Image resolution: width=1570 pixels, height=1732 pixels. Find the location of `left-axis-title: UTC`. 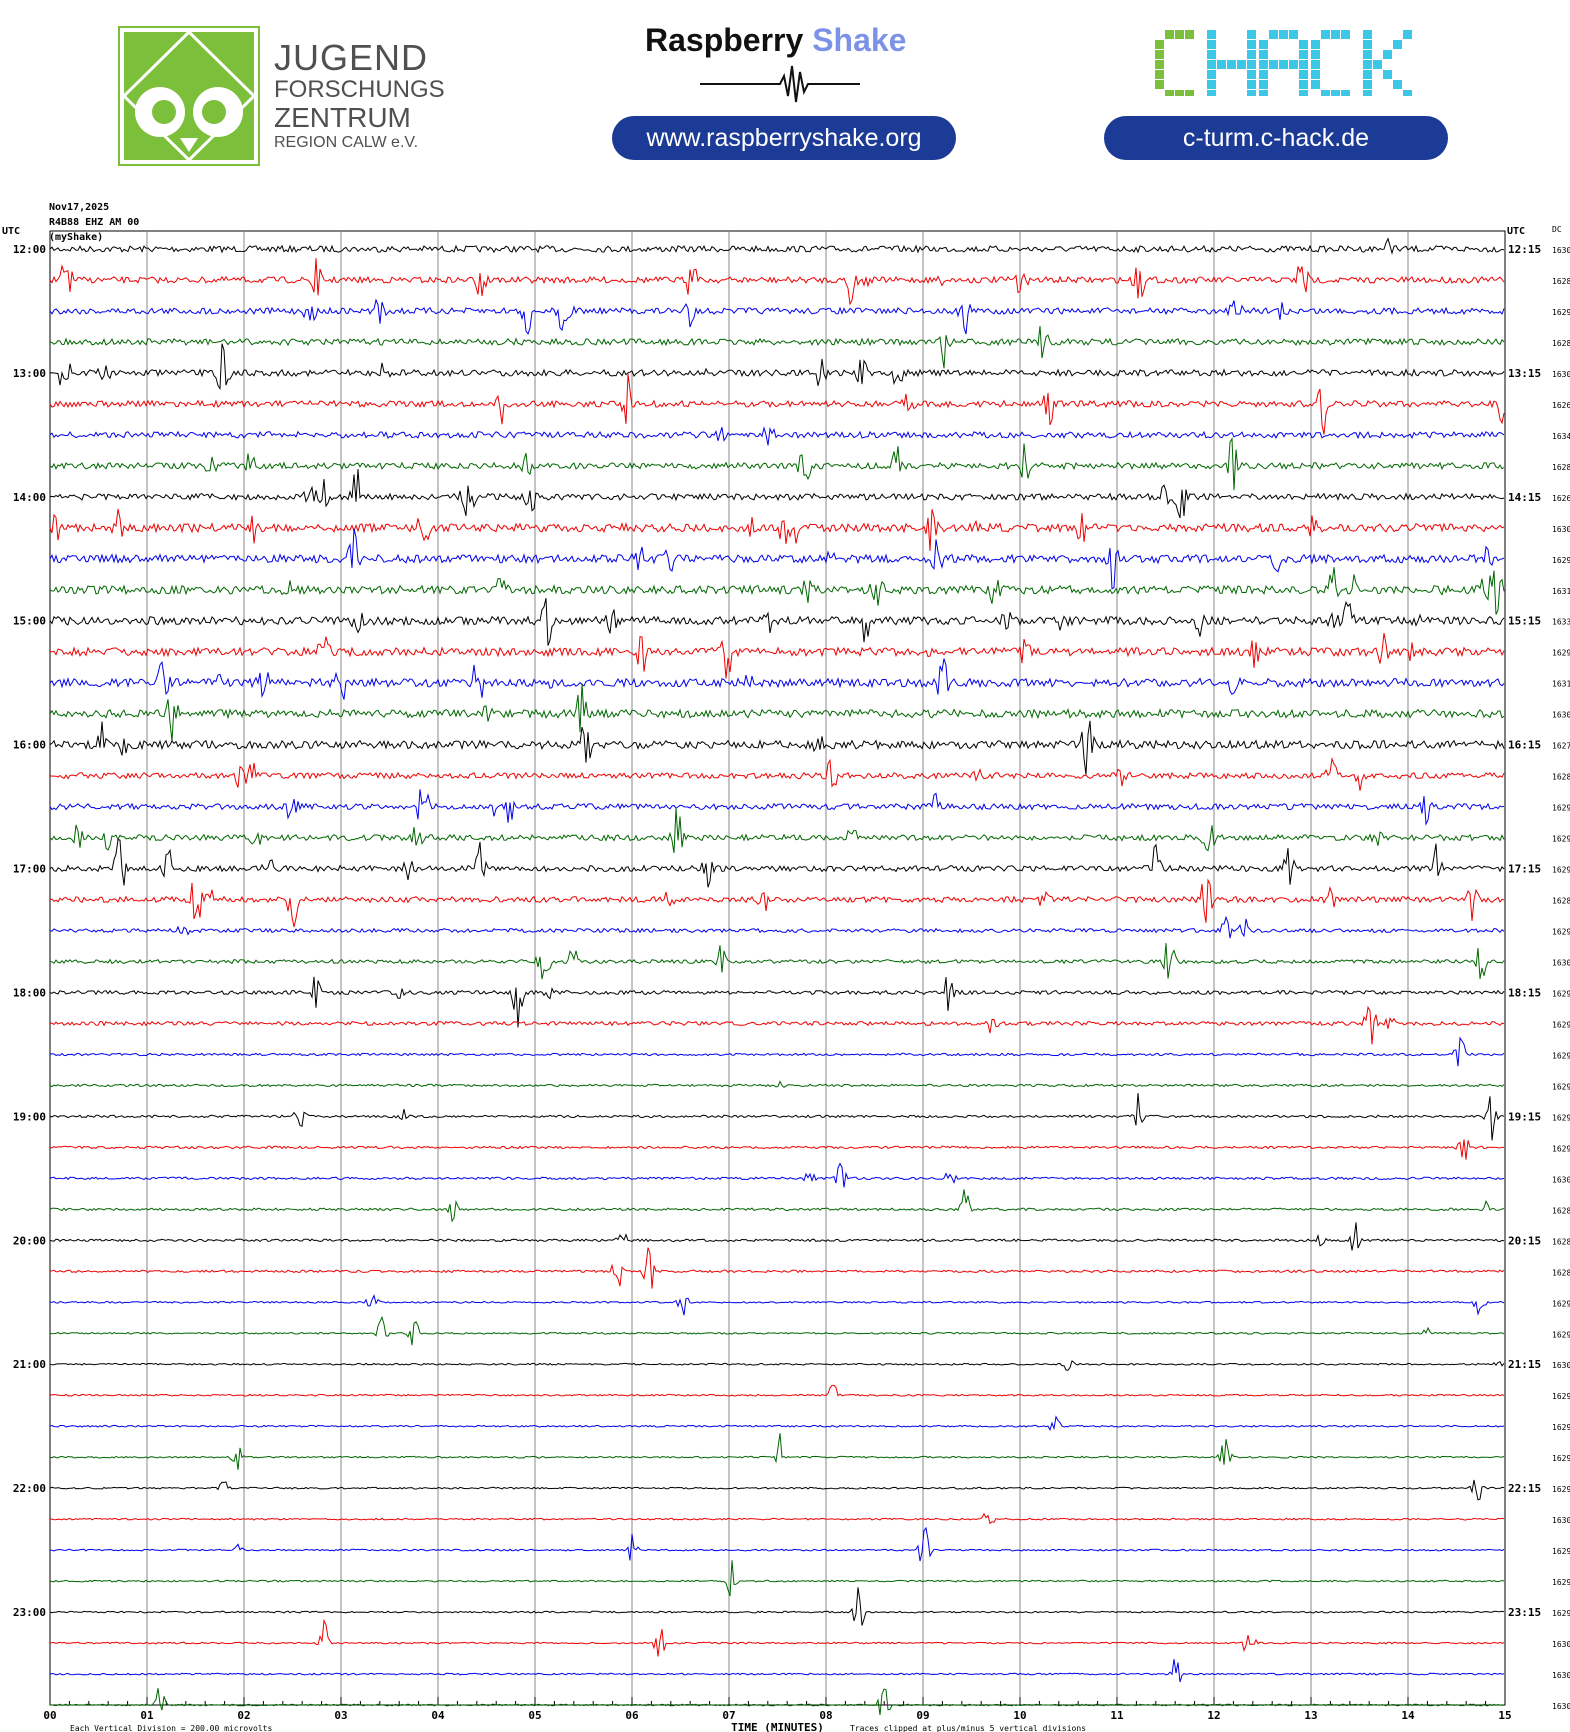

left-axis-title: UTC is located at coordinates (11, 231).